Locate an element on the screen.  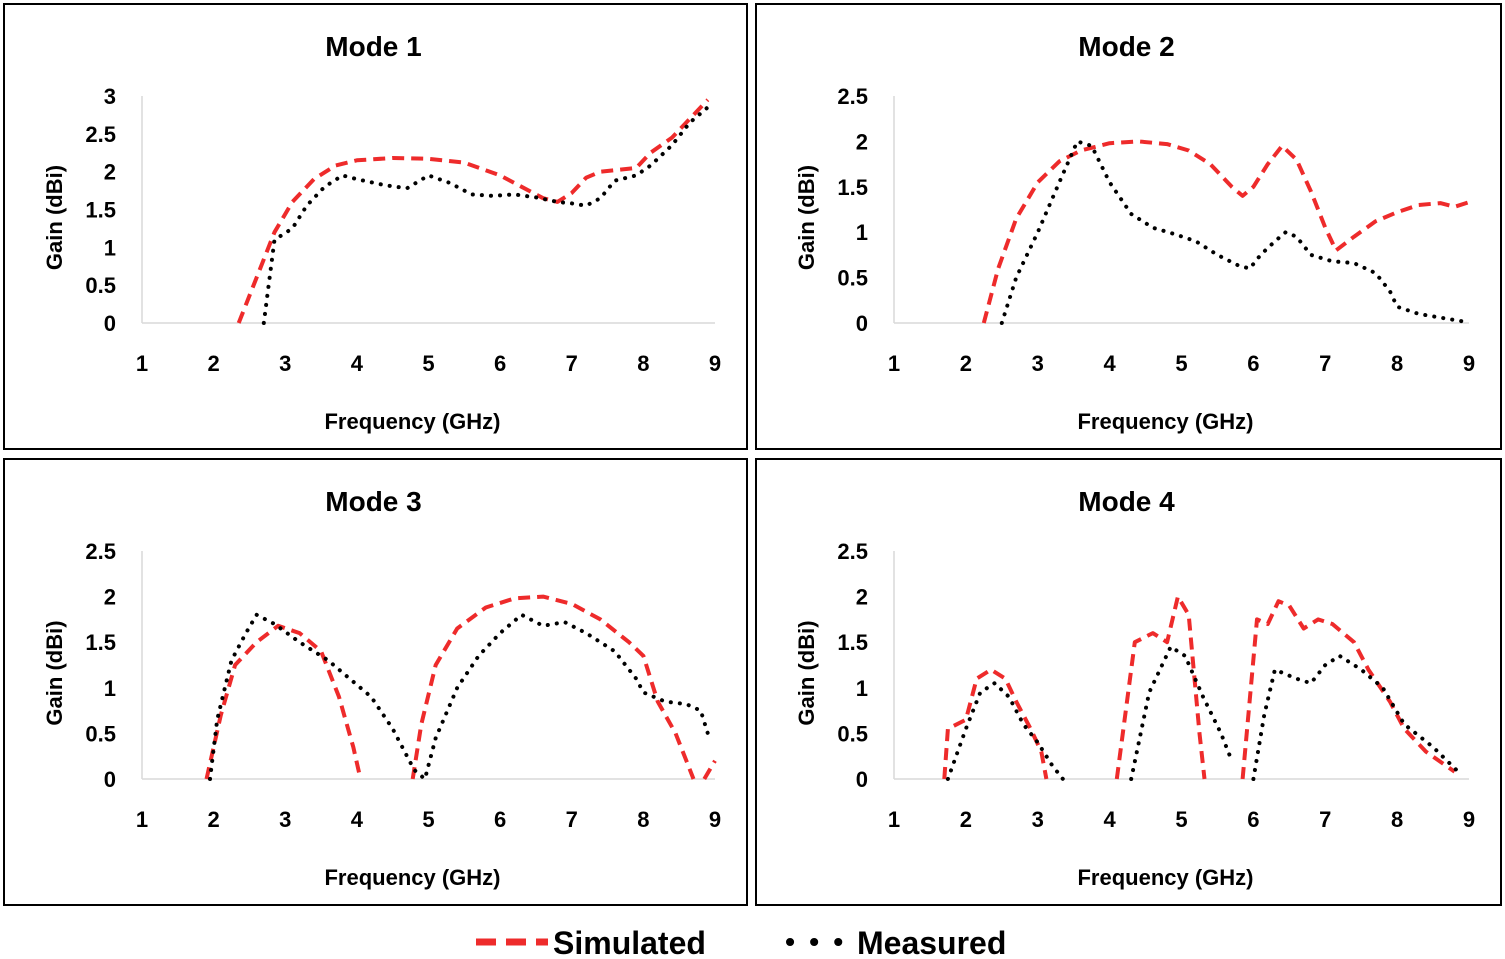
legend: Simulated Measured is located at coordinates (741, 942).